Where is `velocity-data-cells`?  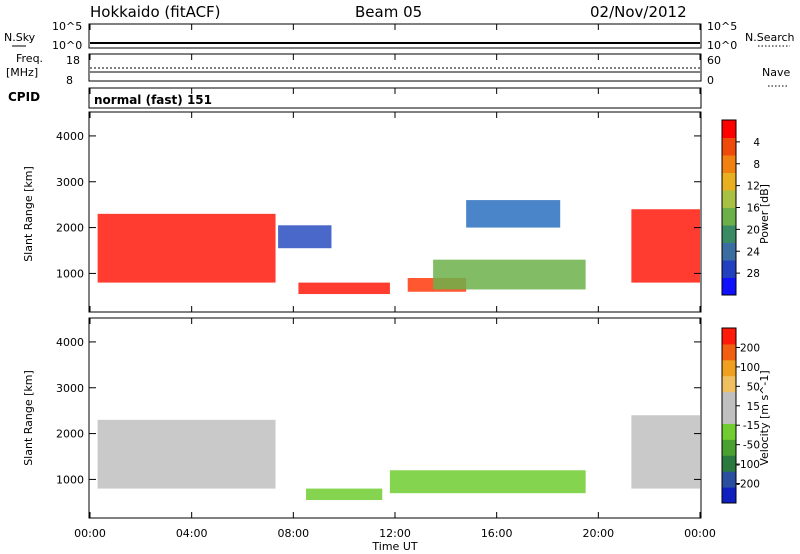
velocity-data-cells is located at coordinates (398, 458).